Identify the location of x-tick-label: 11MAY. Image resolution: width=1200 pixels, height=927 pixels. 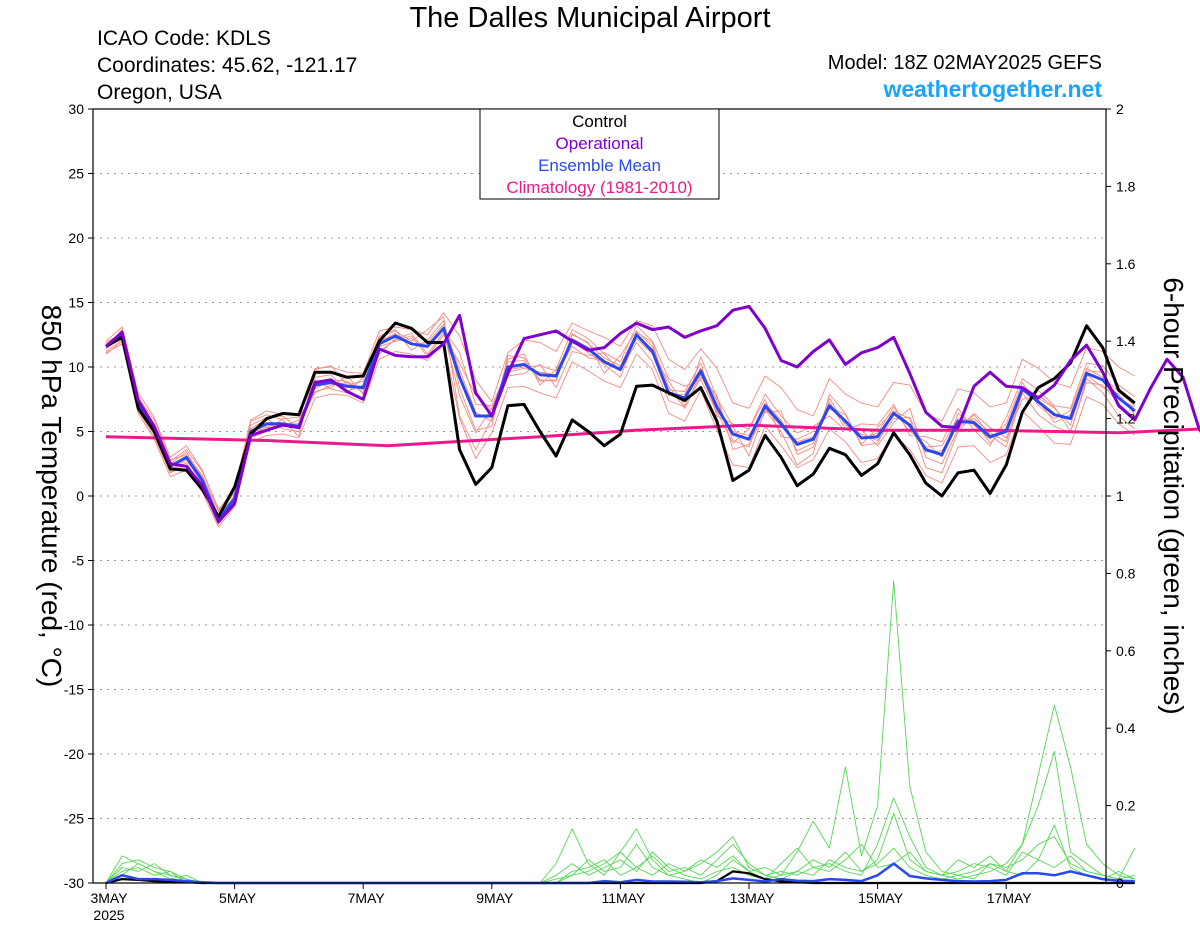
(623, 898).